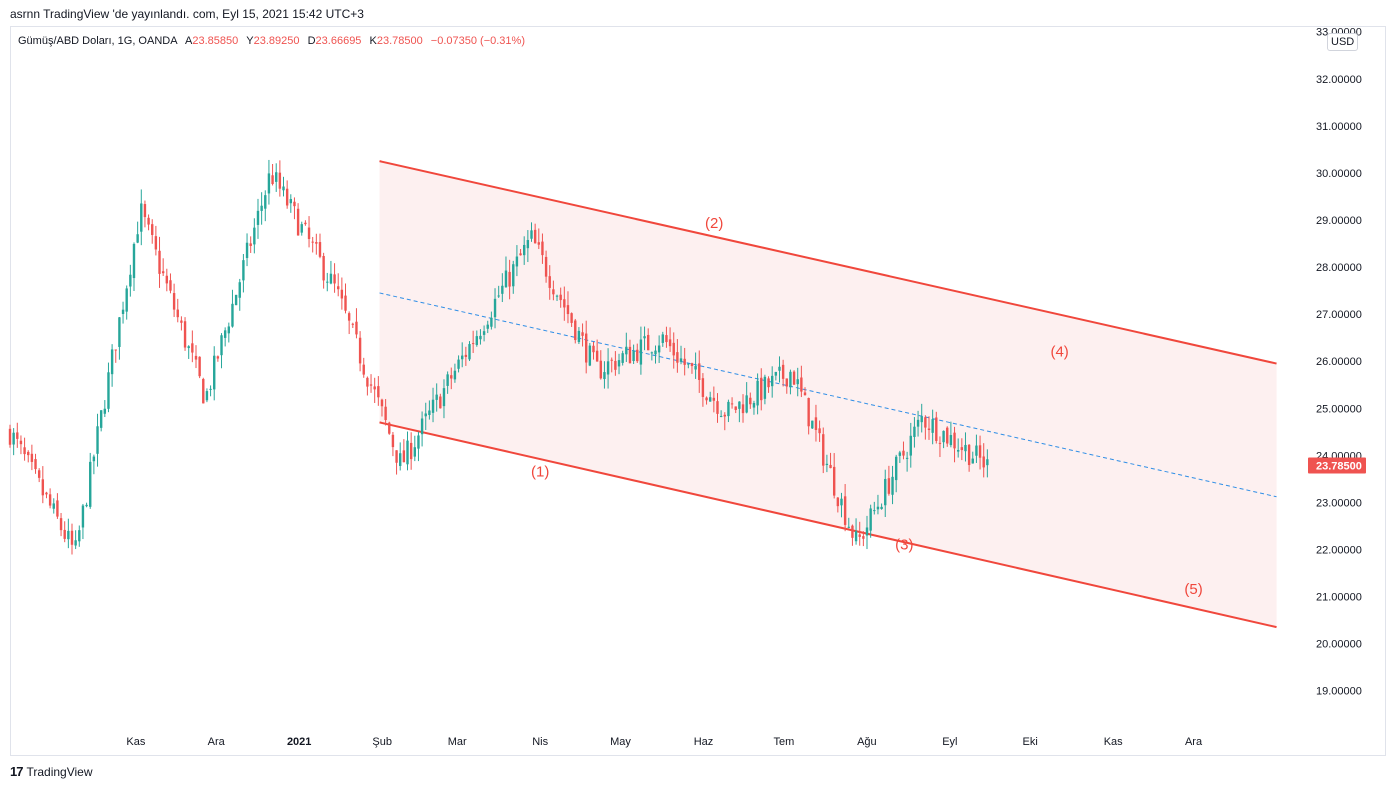 Image resolution: width=1386 pixels, height=790 pixels. What do you see at coordinates (17, 771) in the screenshot?
I see `tradingview-logo-icon: 17` at bounding box center [17, 771].